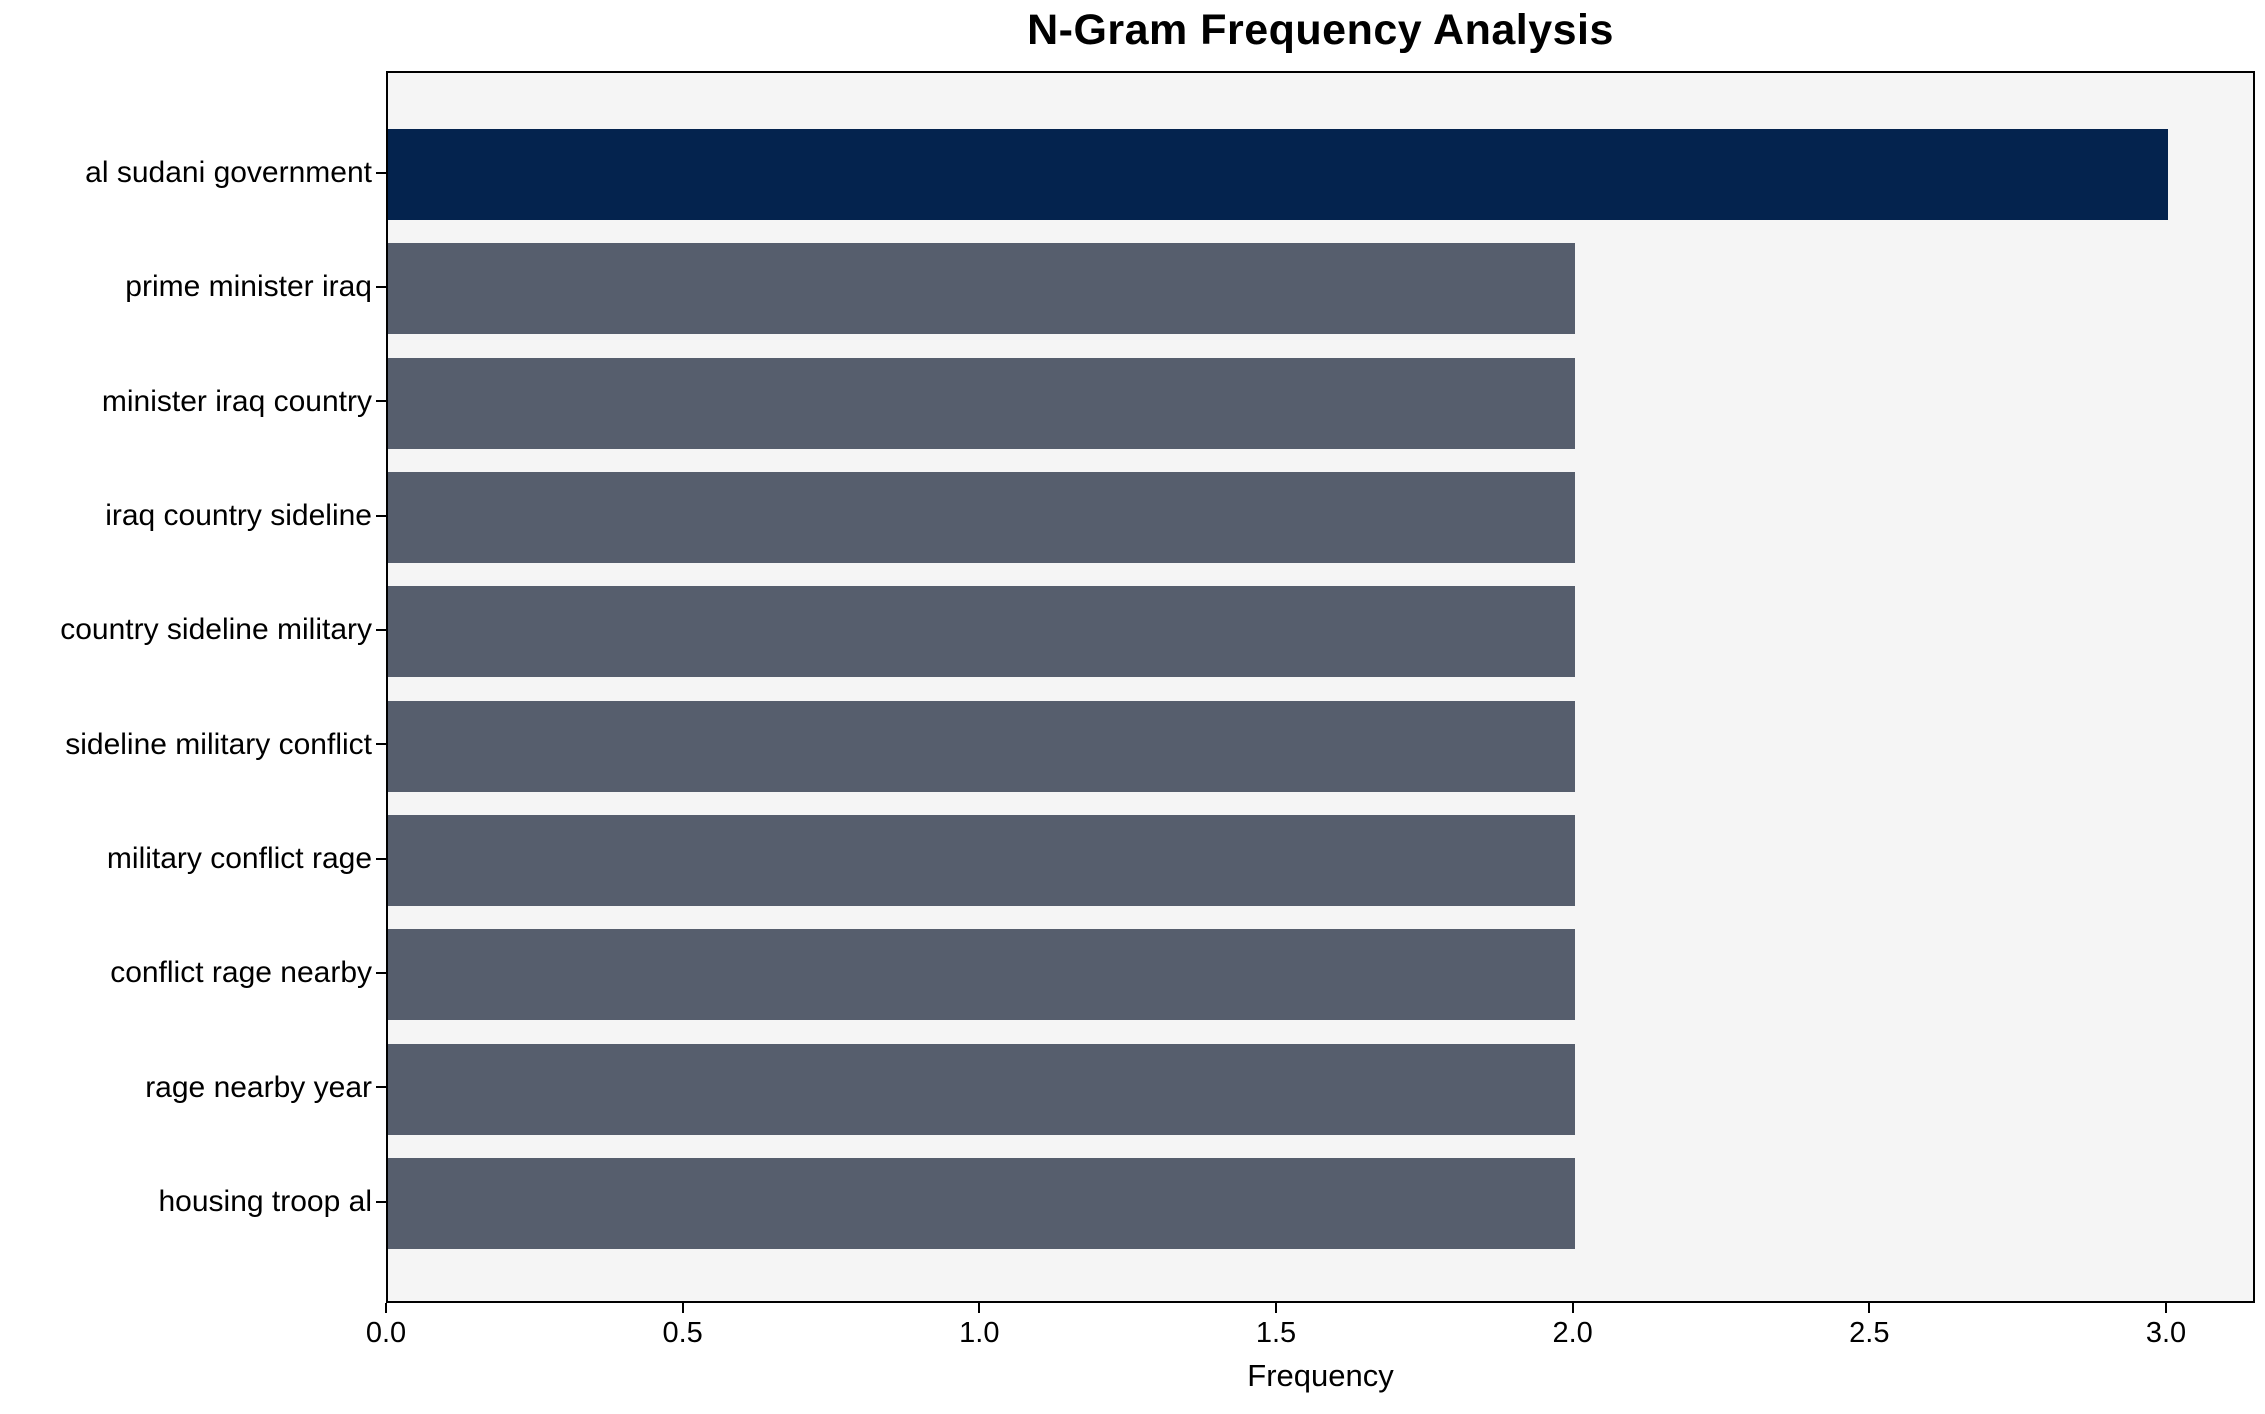 Image resolution: width=2265 pixels, height=1414 pixels. What do you see at coordinates (258, 1087) in the screenshot?
I see `y-tick-label: rage nearby year` at bounding box center [258, 1087].